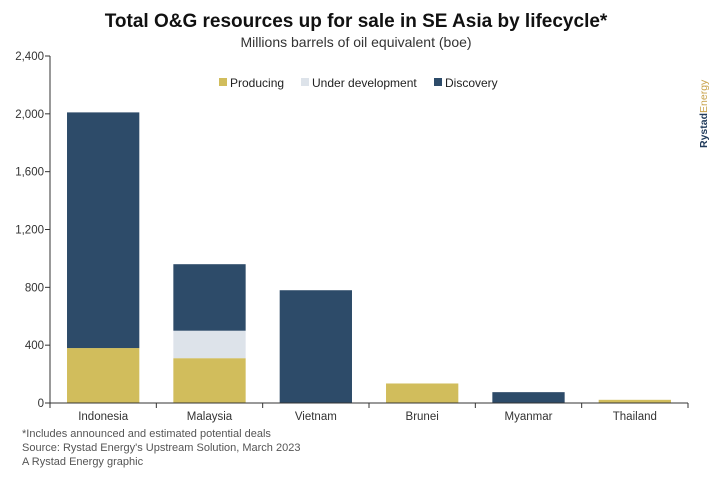 The height and width of the screenshot is (478, 713). Describe the element at coordinates (209, 380) in the screenshot. I see `bar-malaysia-producing` at that location.